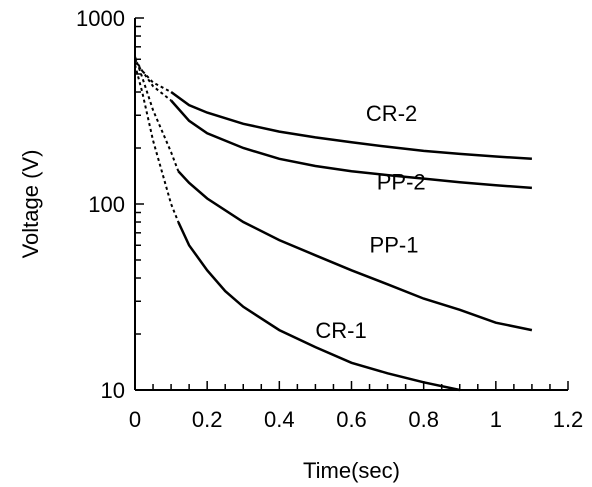 This screenshot has height=487, width=592. I want to click on x-axis-title: Time(sec), so click(351, 470).